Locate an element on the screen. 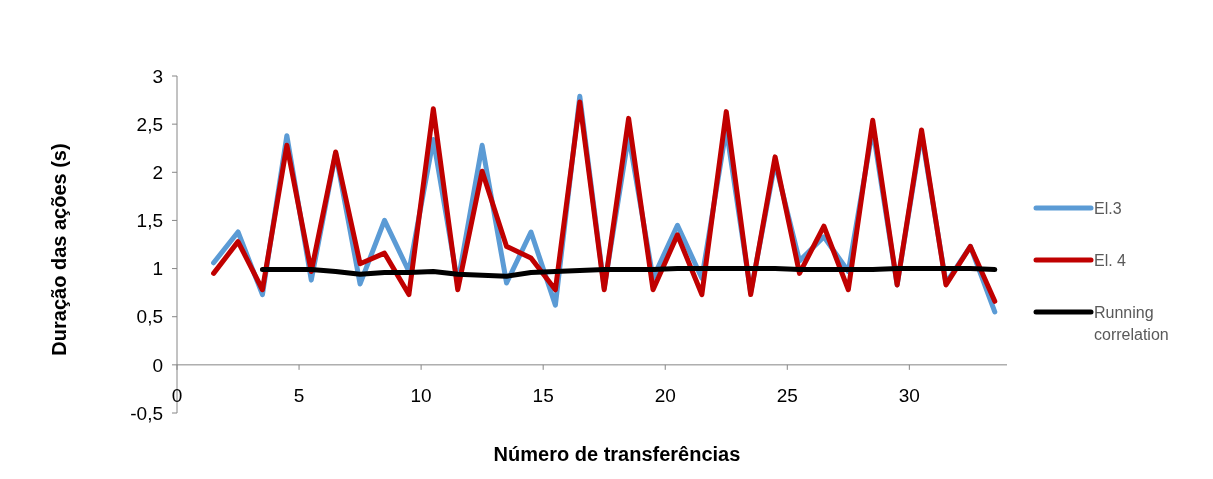 This screenshot has height=479, width=1213. x-tick-label: 30 is located at coordinates (909, 395).